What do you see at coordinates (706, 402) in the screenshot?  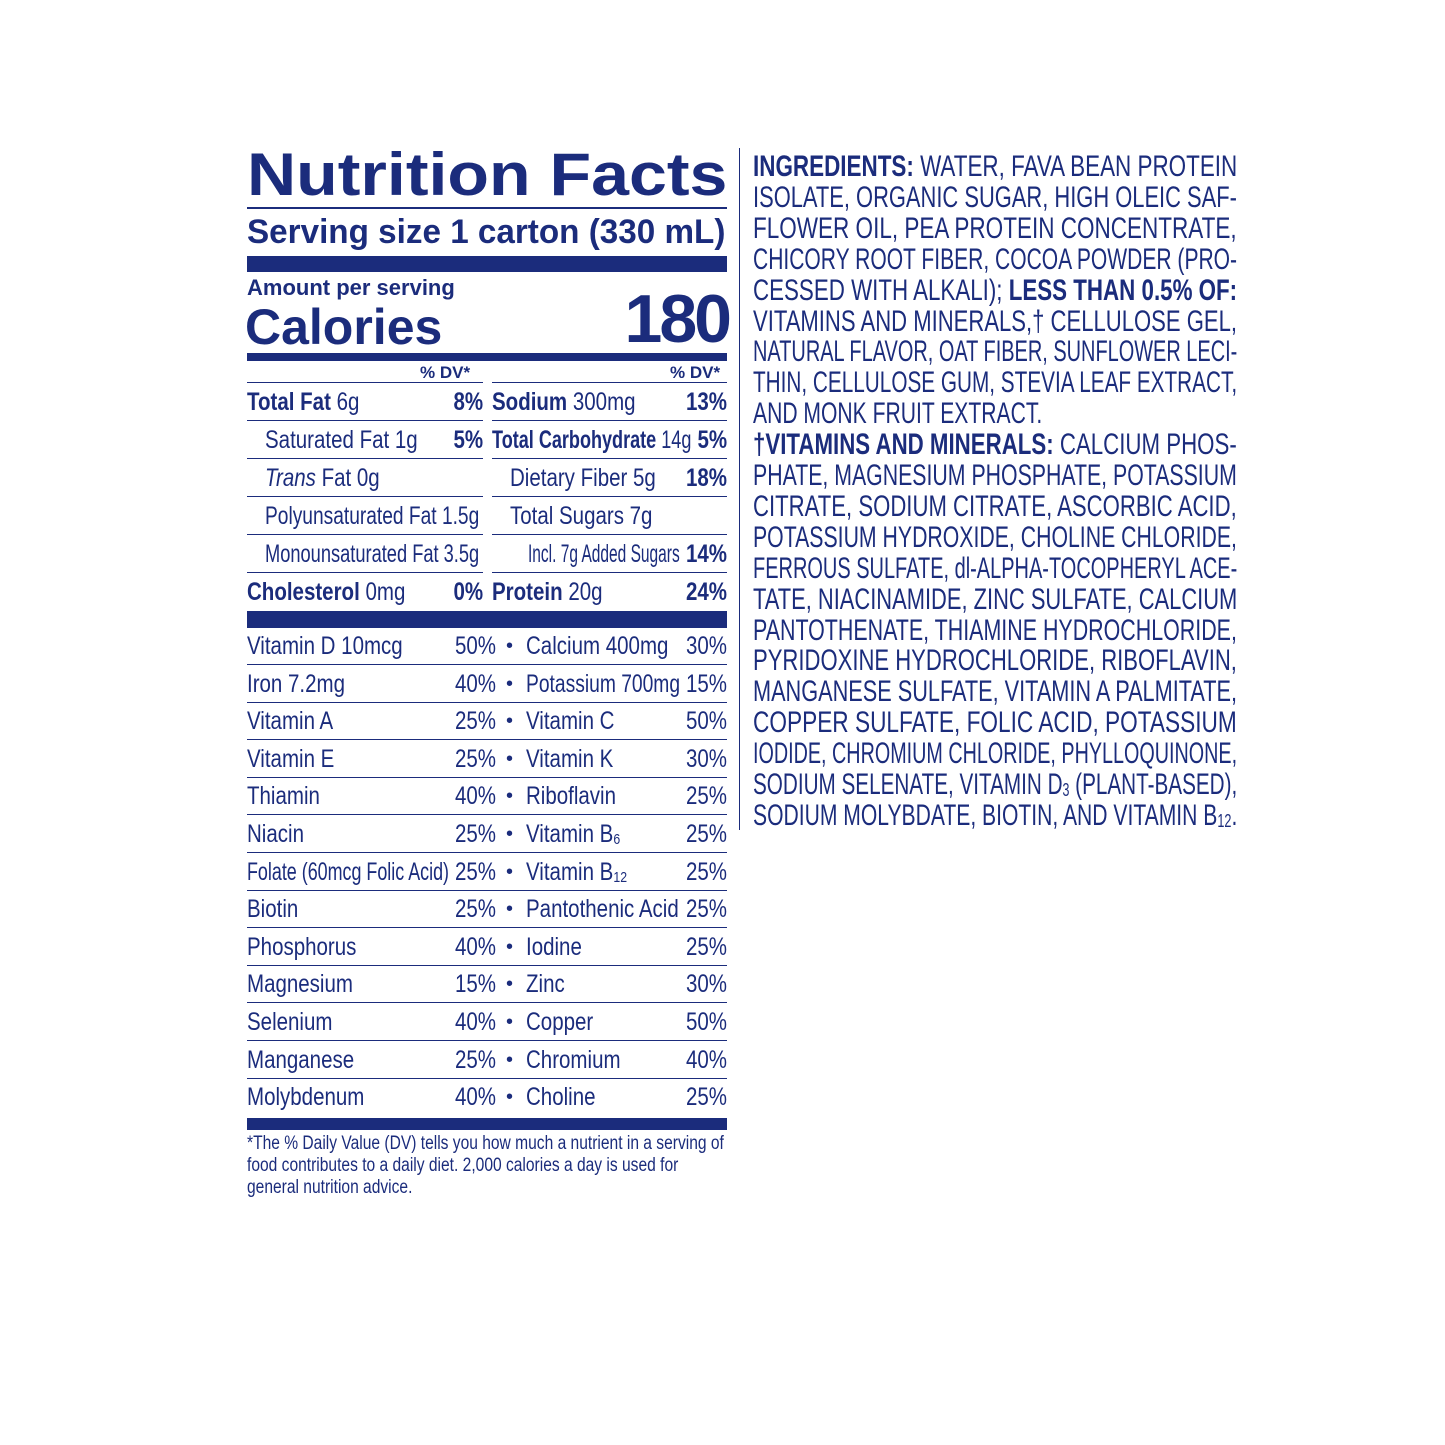 I see `nutrient-dv: 13%` at bounding box center [706, 402].